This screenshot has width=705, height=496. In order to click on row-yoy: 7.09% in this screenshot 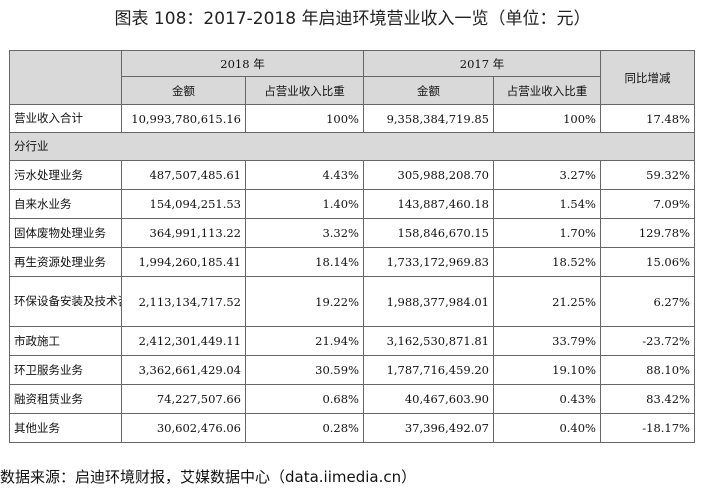, I will do `click(647, 204)`.